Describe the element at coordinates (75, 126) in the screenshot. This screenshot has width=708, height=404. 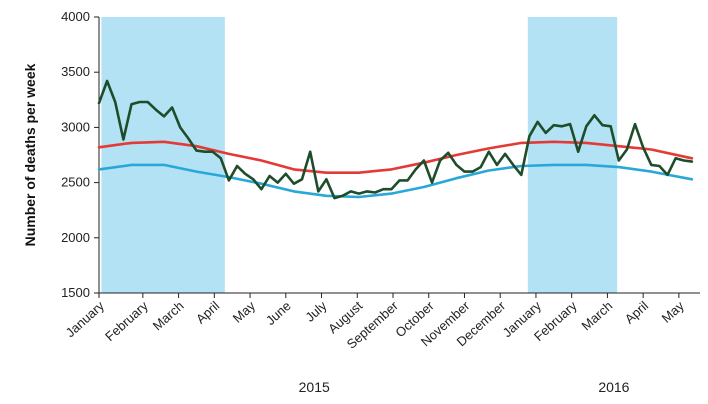
I see `y-tick-label-3000: 3000` at that location.